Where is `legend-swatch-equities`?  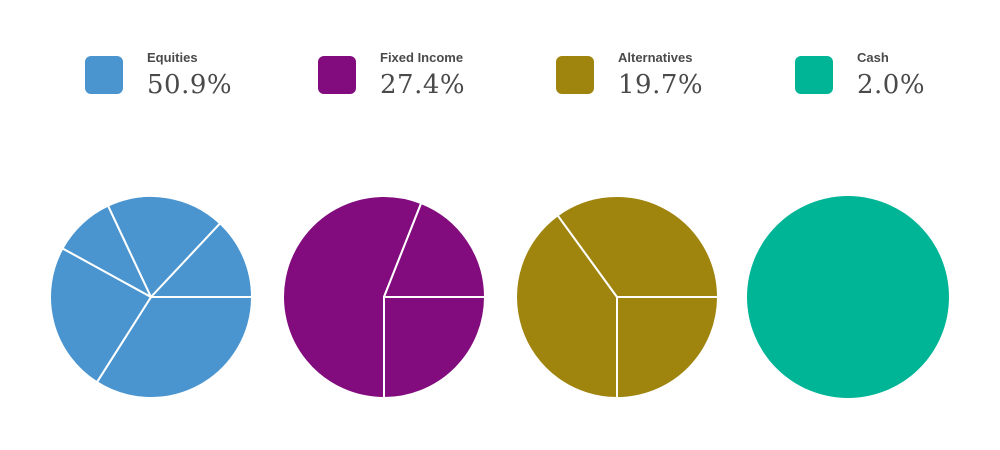 legend-swatch-equities is located at coordinates (104, 75).